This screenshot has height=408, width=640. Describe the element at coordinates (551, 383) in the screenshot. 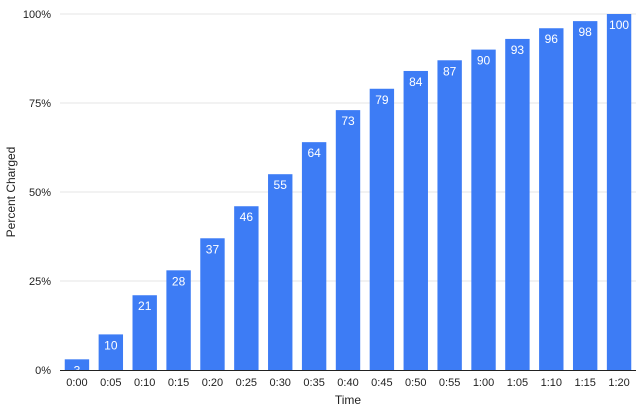

I see `x-tick-label: 1:10` at that location.